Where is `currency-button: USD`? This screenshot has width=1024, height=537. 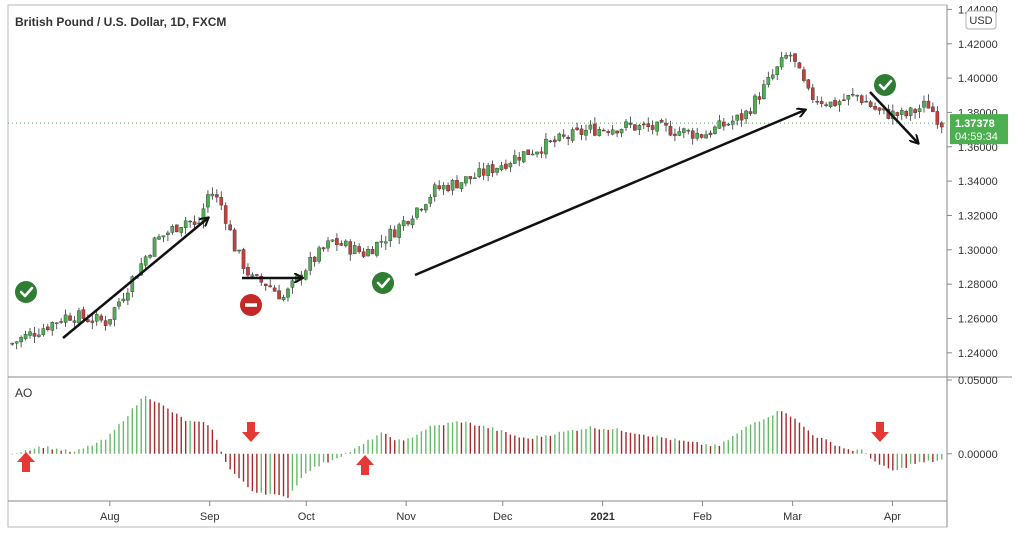 currency-button: USD is located at coordinates (981, 20).